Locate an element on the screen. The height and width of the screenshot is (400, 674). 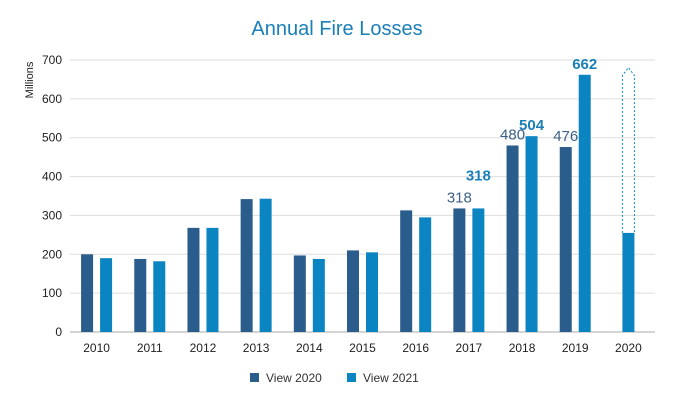
x-tick-label: 2015 is located at coordinates (362, 348).